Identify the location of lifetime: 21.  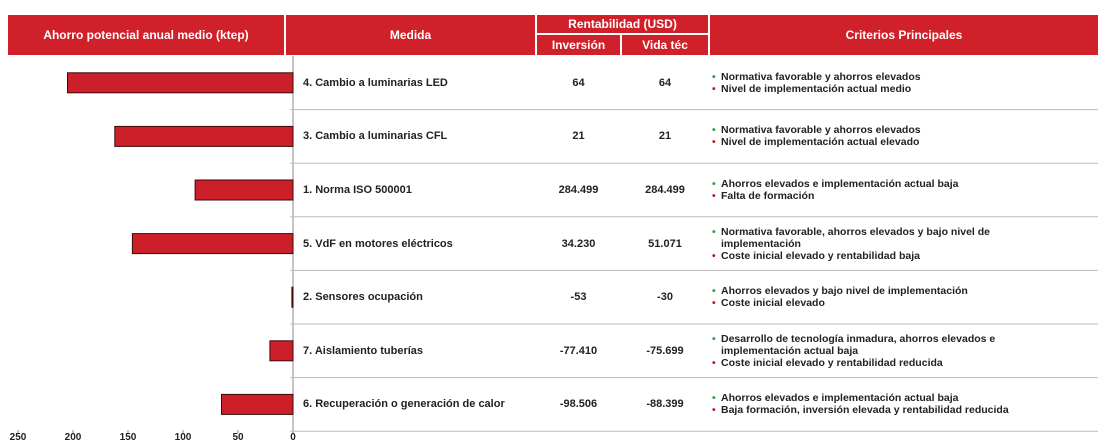
(665, 136).